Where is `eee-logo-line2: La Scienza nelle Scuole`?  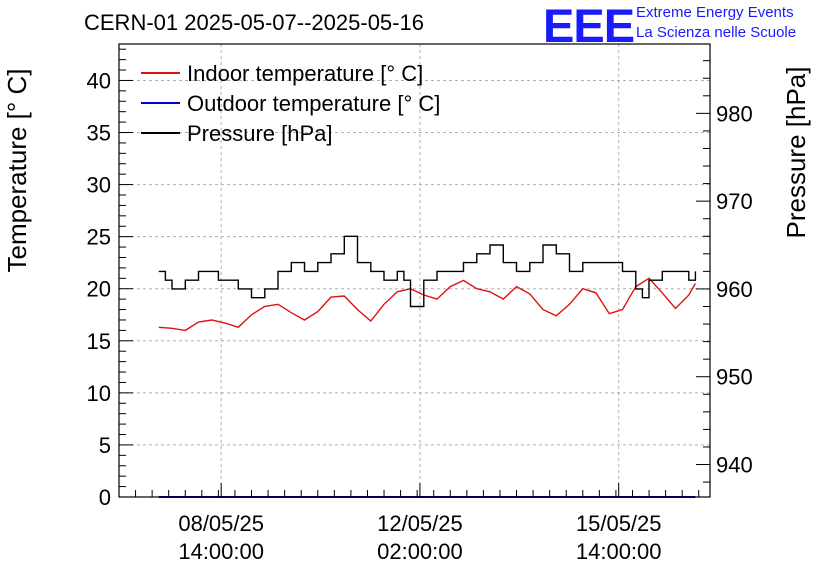 eee-logo-line2: La Scienza nelle Scuole is located at coordinates (716, 32).